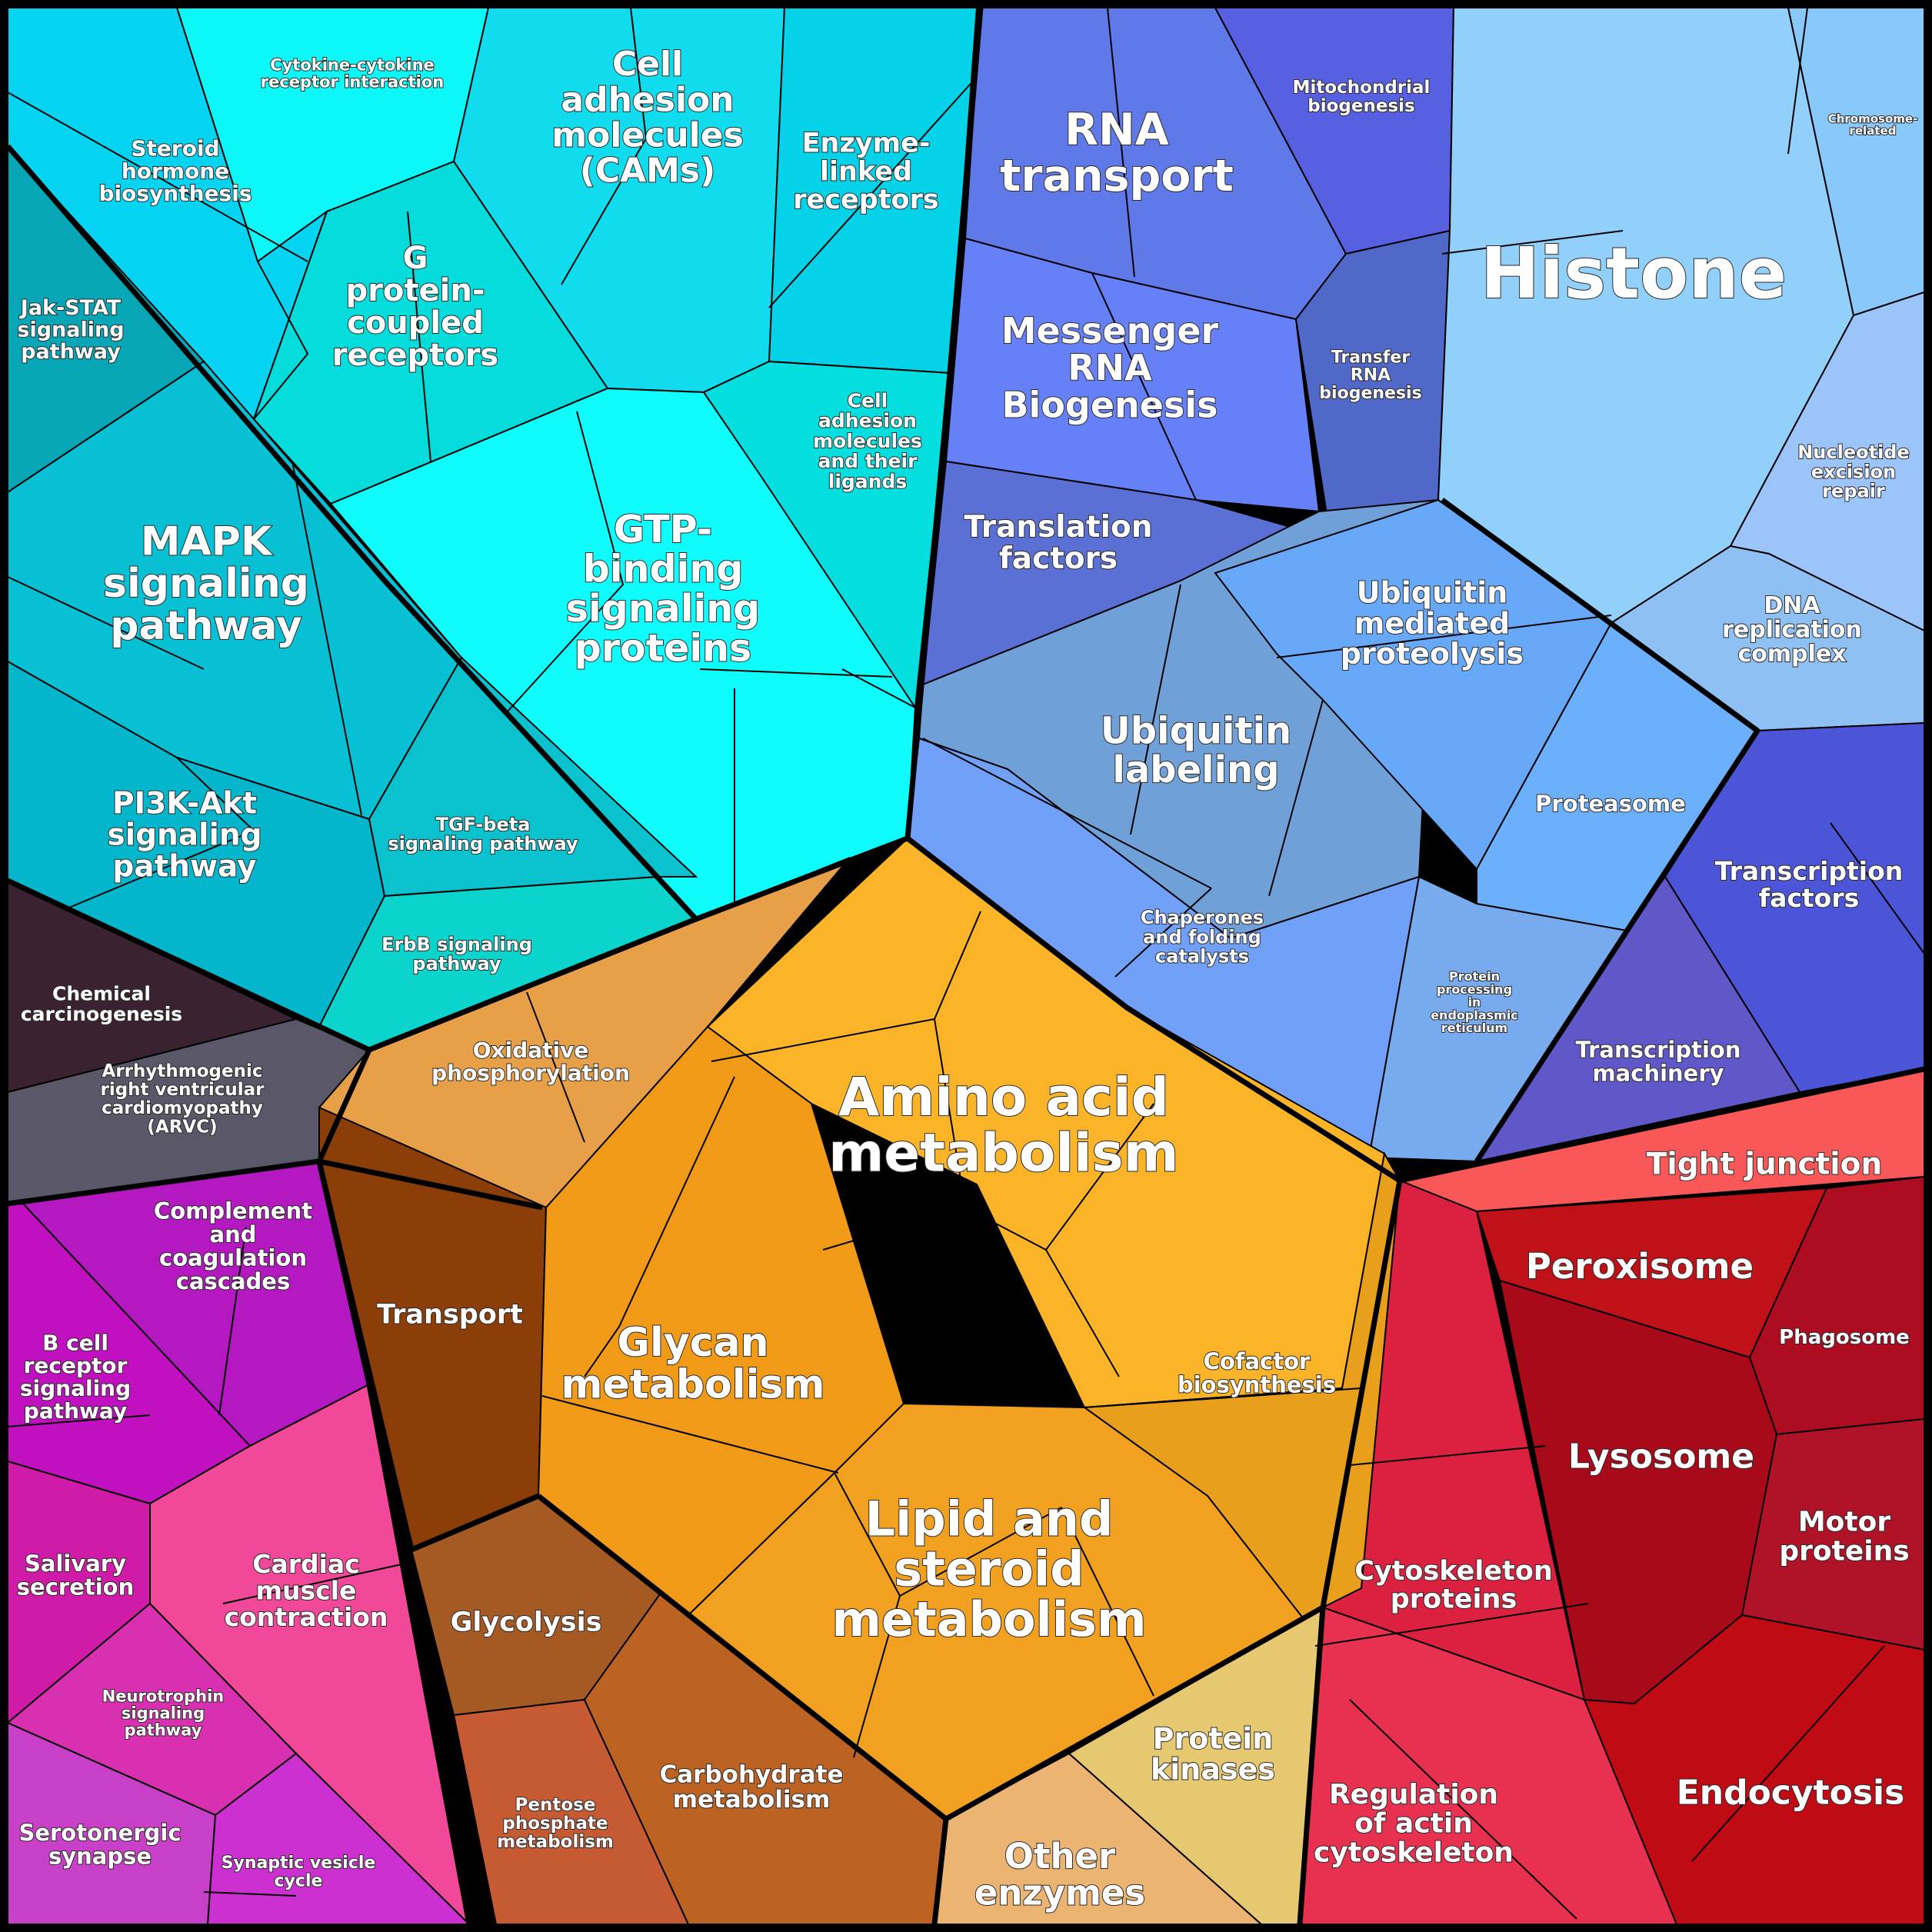 The height and width of the screenshot is (1932, 1932). I want to click on label-other-enz: Other enzymes, so click(1059, 1874).